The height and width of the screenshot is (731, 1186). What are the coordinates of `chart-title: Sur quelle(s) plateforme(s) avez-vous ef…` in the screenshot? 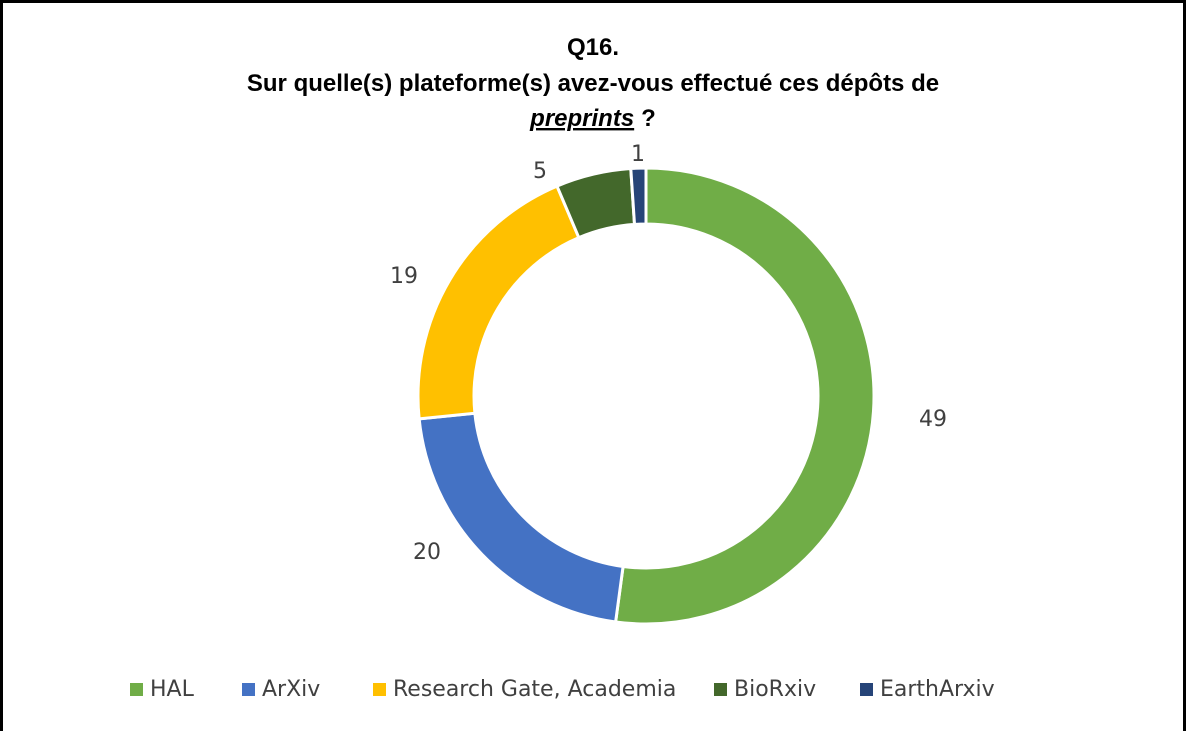 It's located at (593, 83).